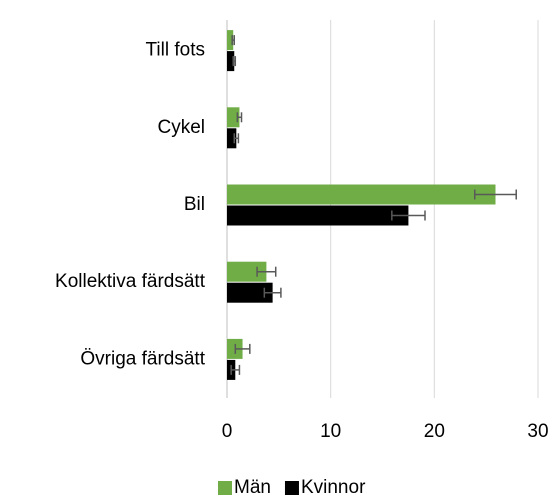 This screenshot has width=553, height=499. What do you see at coordinates (252, 487) in the screenshot?
I see `legend-label: Män` at bounding box center [252, 487].